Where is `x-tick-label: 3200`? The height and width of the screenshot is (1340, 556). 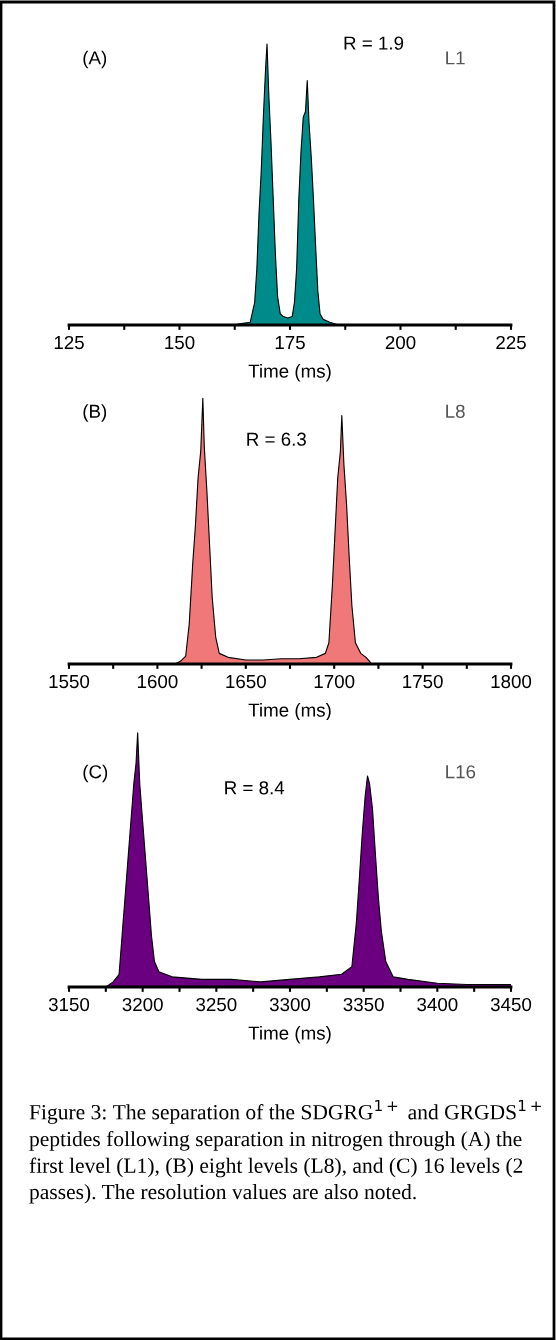 x-tick-label: 3200 is located at coordinates (142, 1004).